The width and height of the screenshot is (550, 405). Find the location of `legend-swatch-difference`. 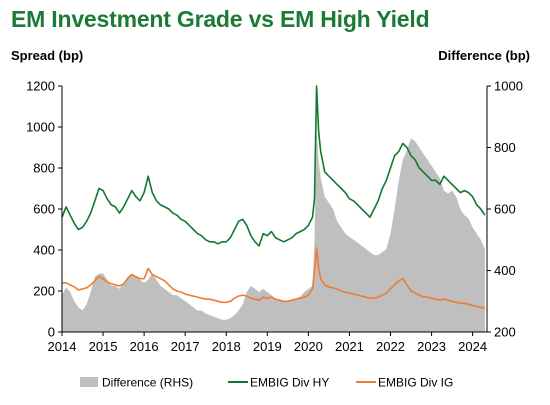

legend-swatch-difference is located at coordinates (89, 382).